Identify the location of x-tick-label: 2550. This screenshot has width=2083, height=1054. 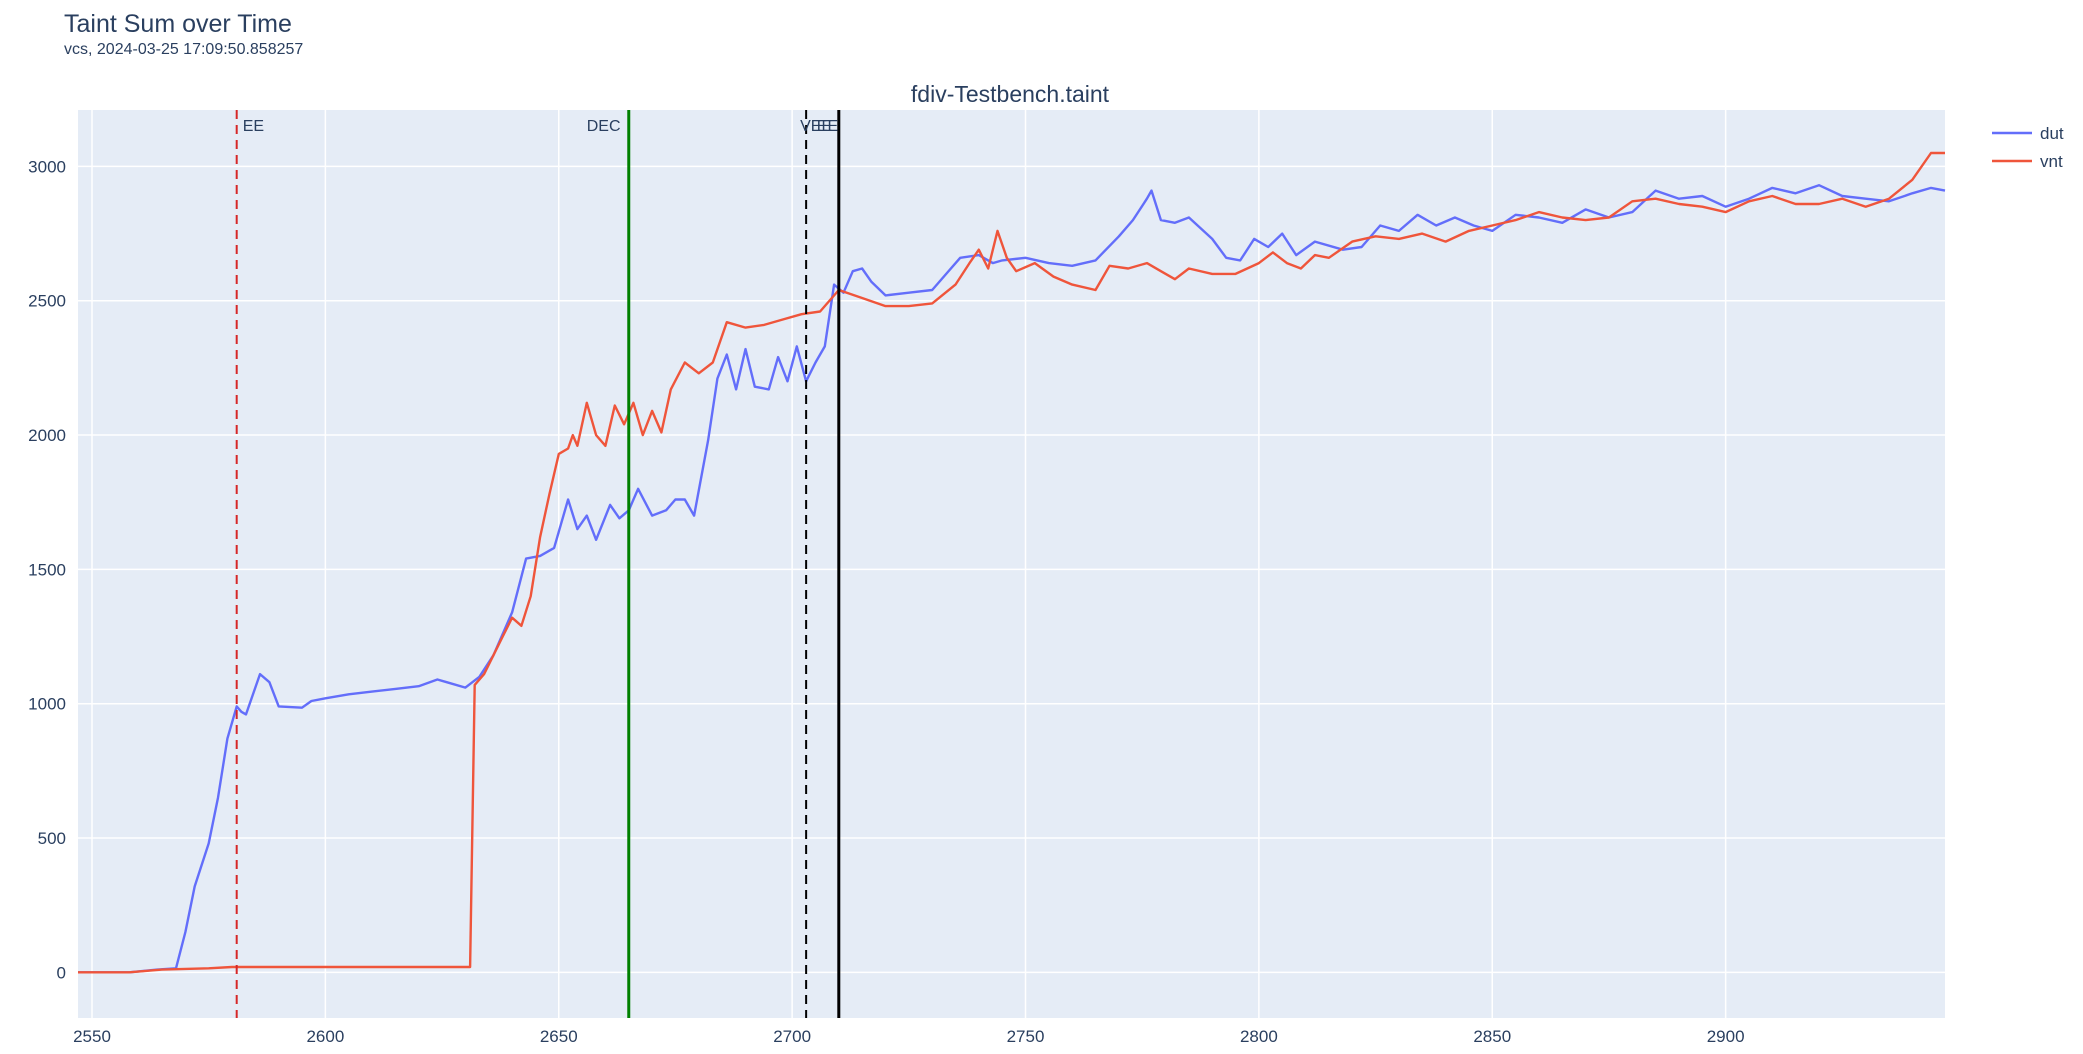
(92, 1036).